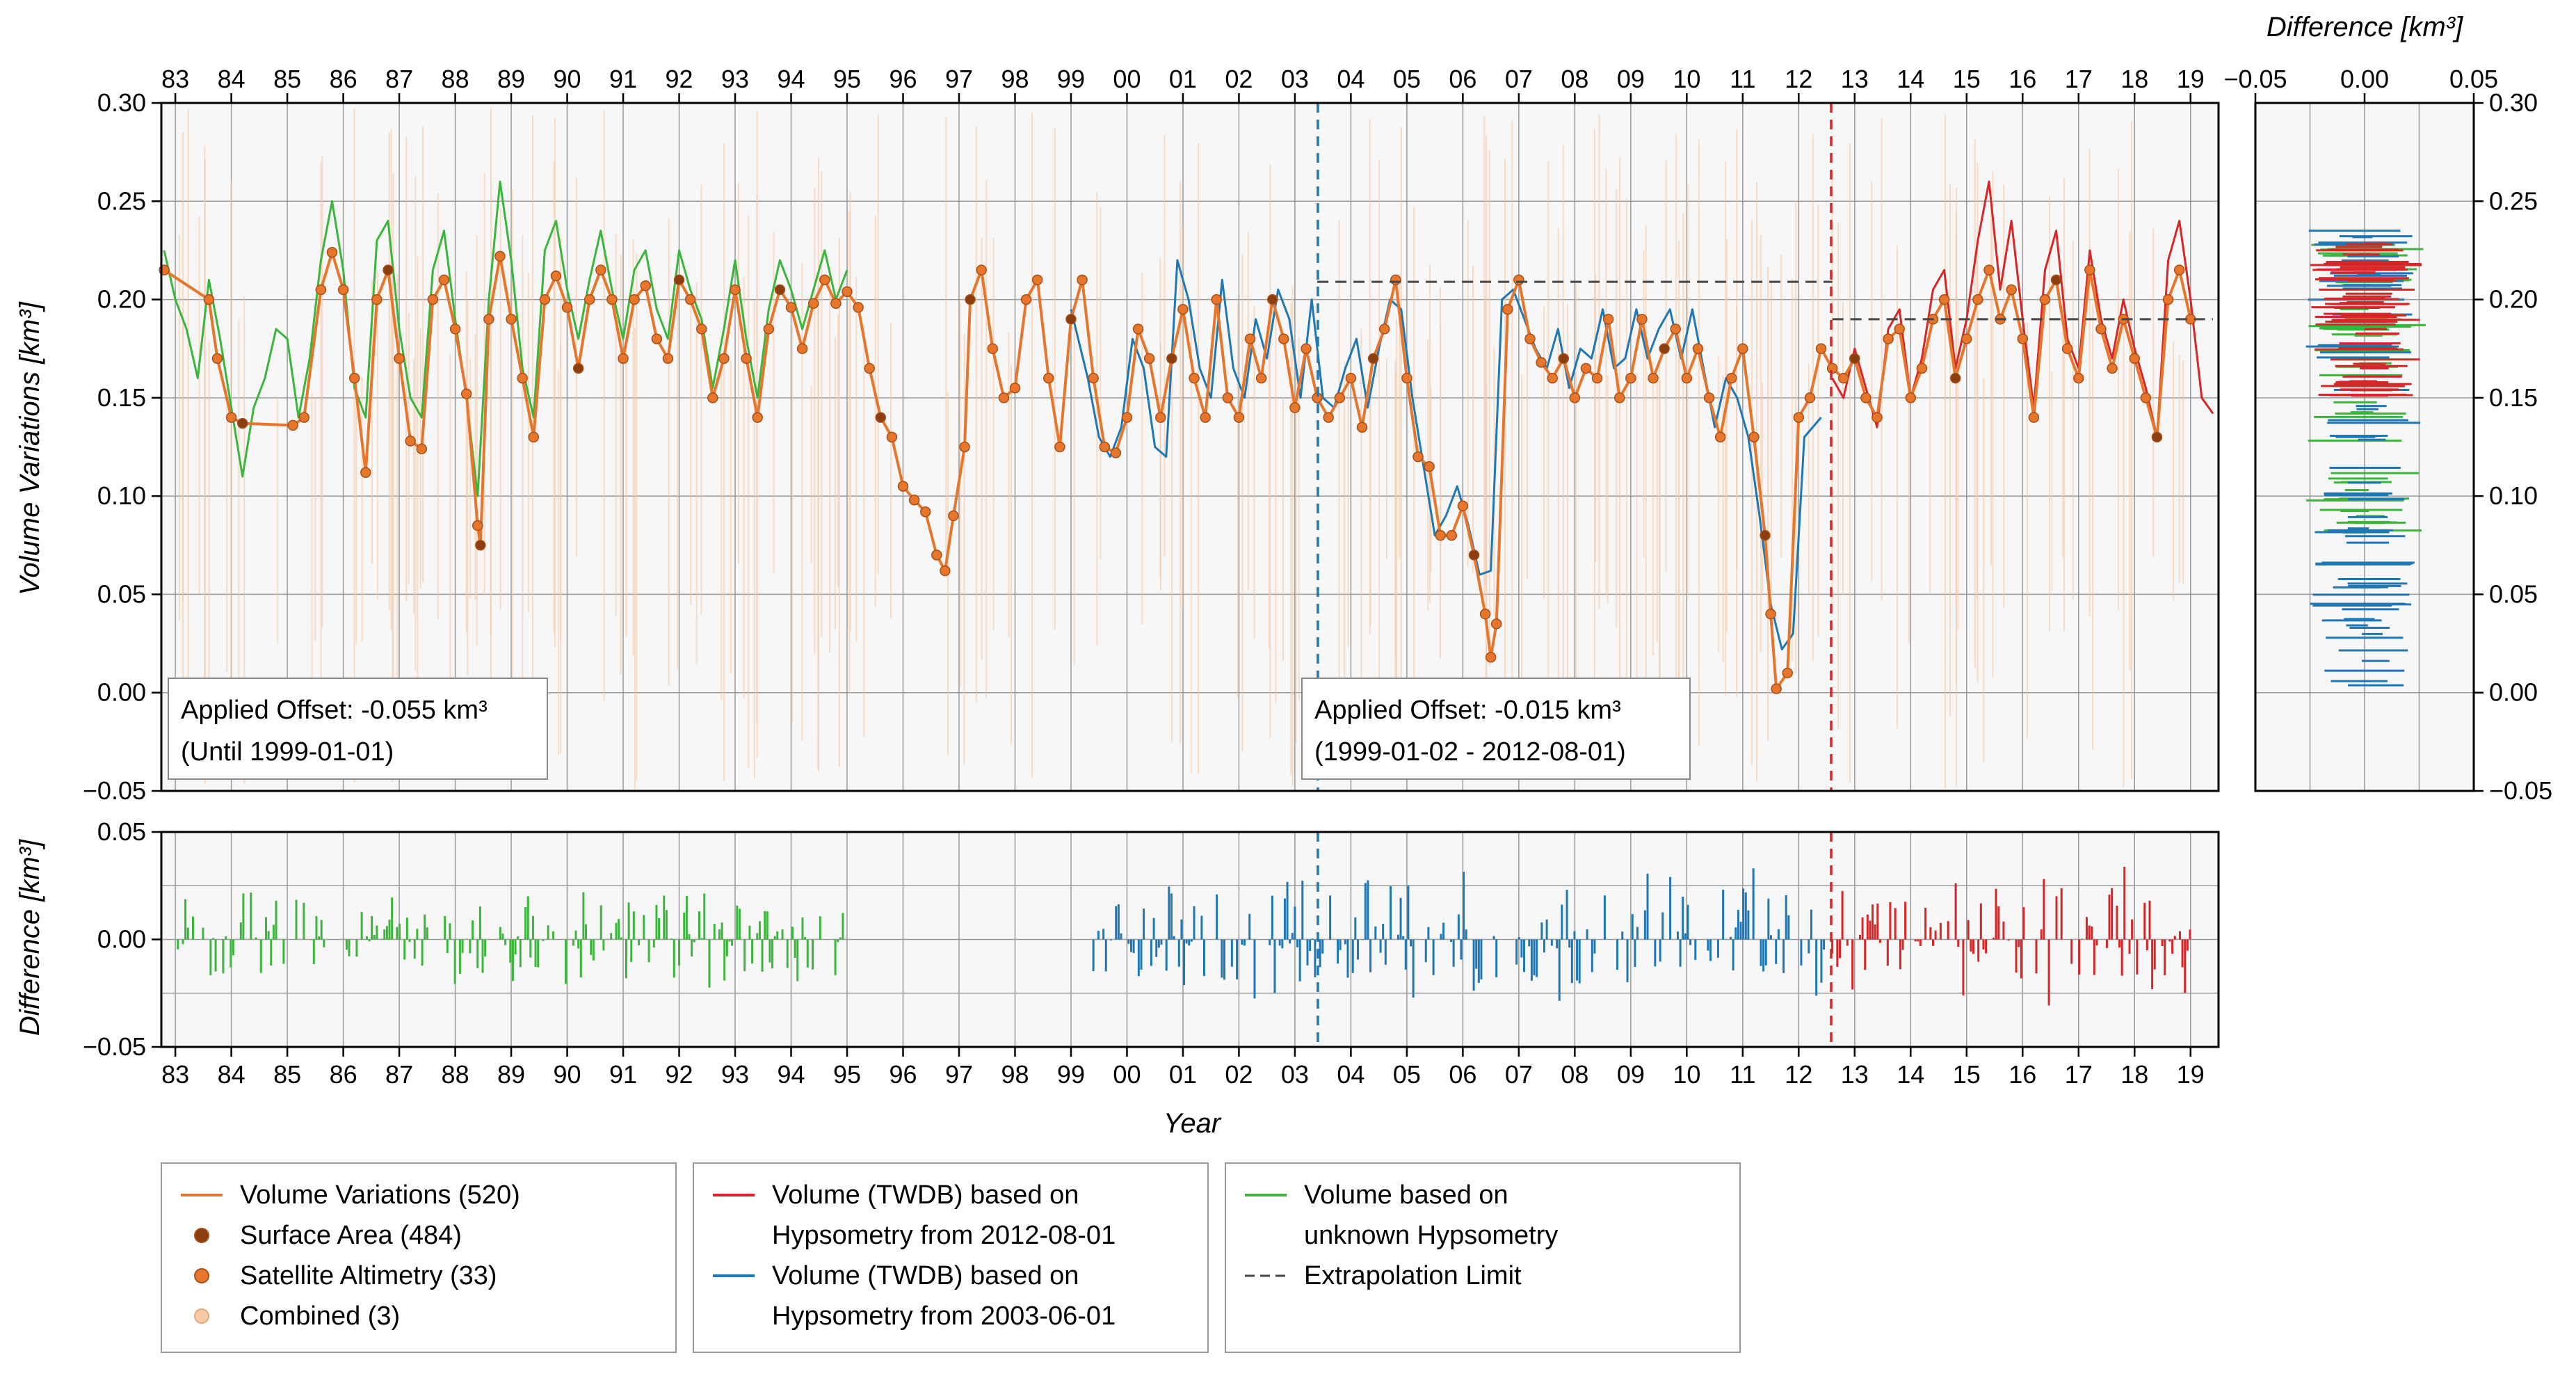 The height and width of the screenshot is (1385, 2576). What do you see at coordinates (287, 79) in the screenshot?
I see `top-year-label: 85` at bounding box center [287, 79].